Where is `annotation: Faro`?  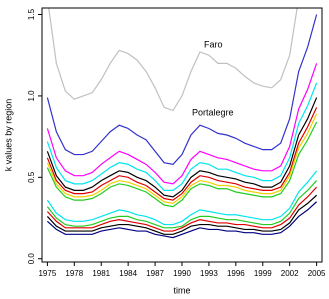
annotation: Faro is located at coordinates (213, 44).